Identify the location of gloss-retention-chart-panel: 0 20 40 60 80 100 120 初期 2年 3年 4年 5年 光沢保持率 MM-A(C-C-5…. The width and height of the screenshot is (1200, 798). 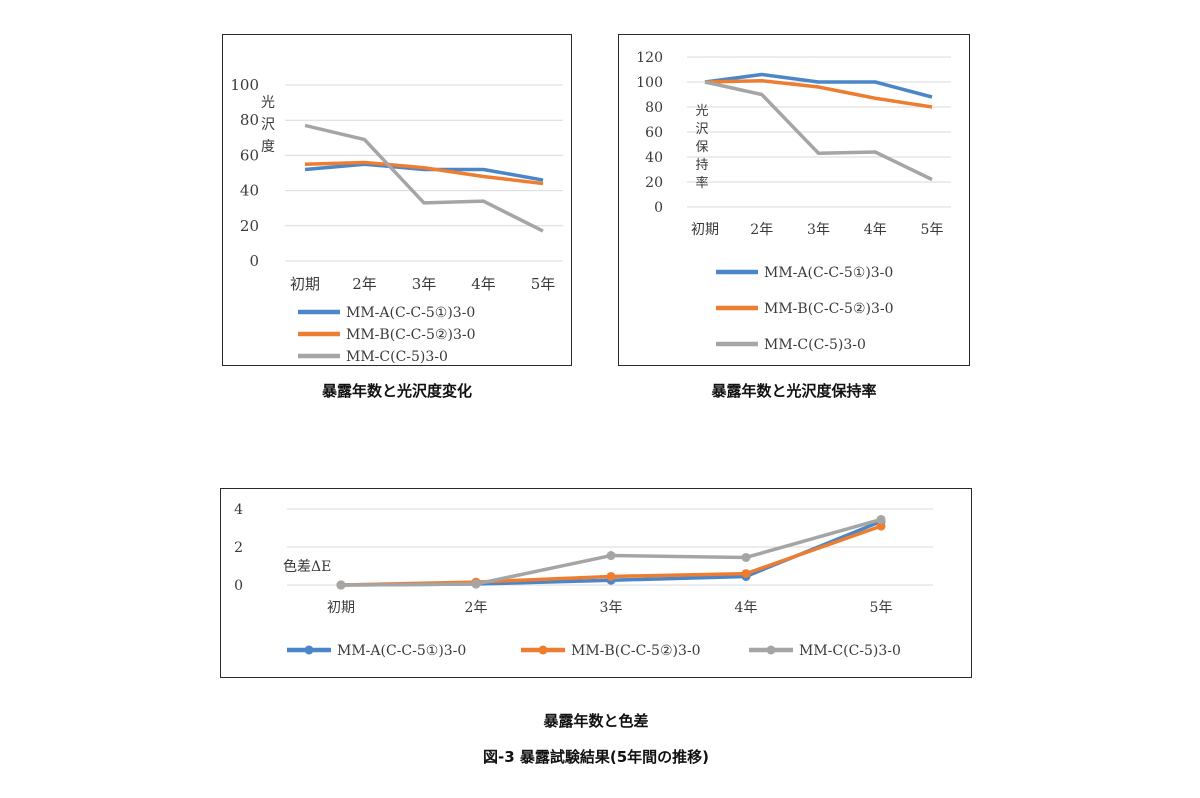
(794, 200).